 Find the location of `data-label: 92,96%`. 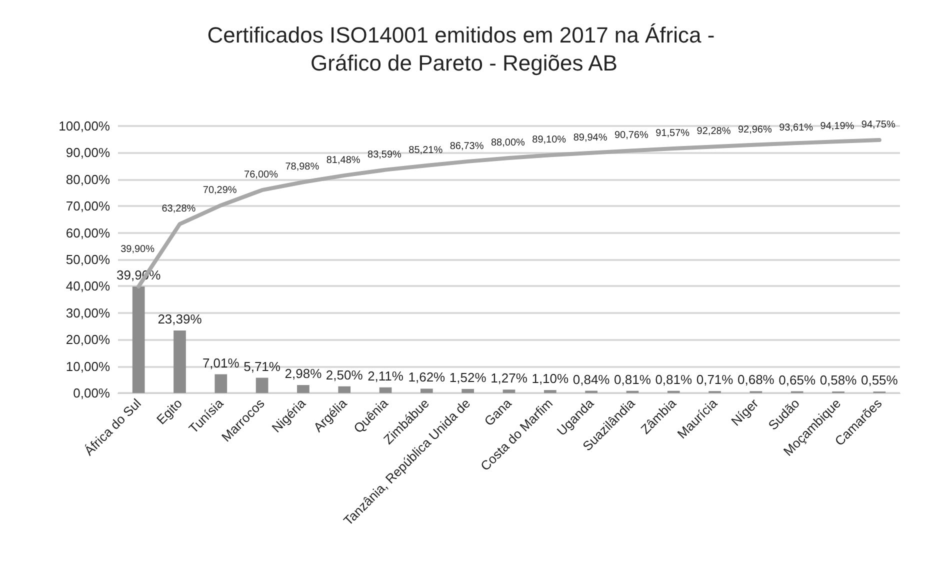

data-label: 92,96% is located at coordinates (755, 130).